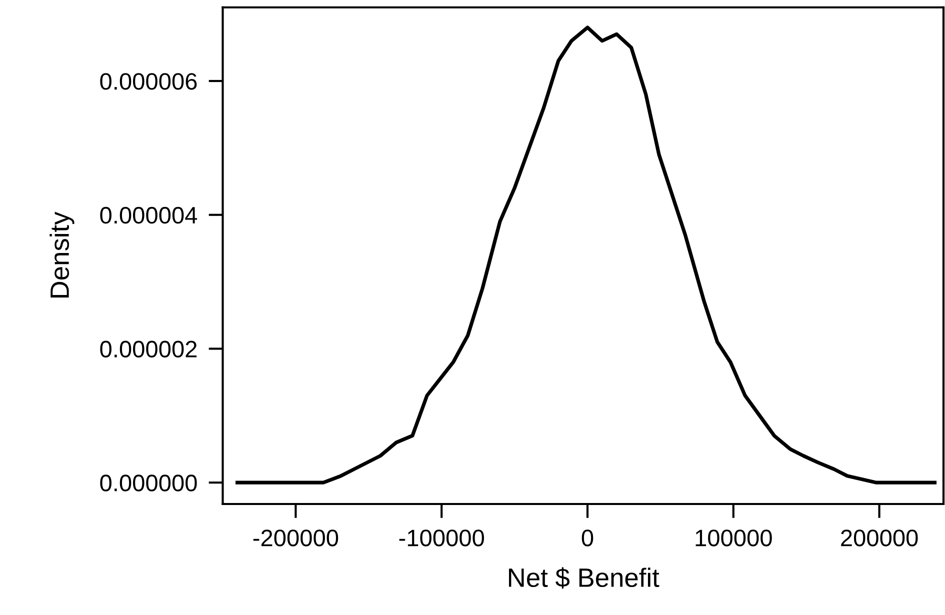 Image resolution: width=945 pixels, height=615 pixels. What do you see at coordinates (441, 538) in the screenshot?
I see `x-tick-label: -100000` at bounding box center [441, 538].